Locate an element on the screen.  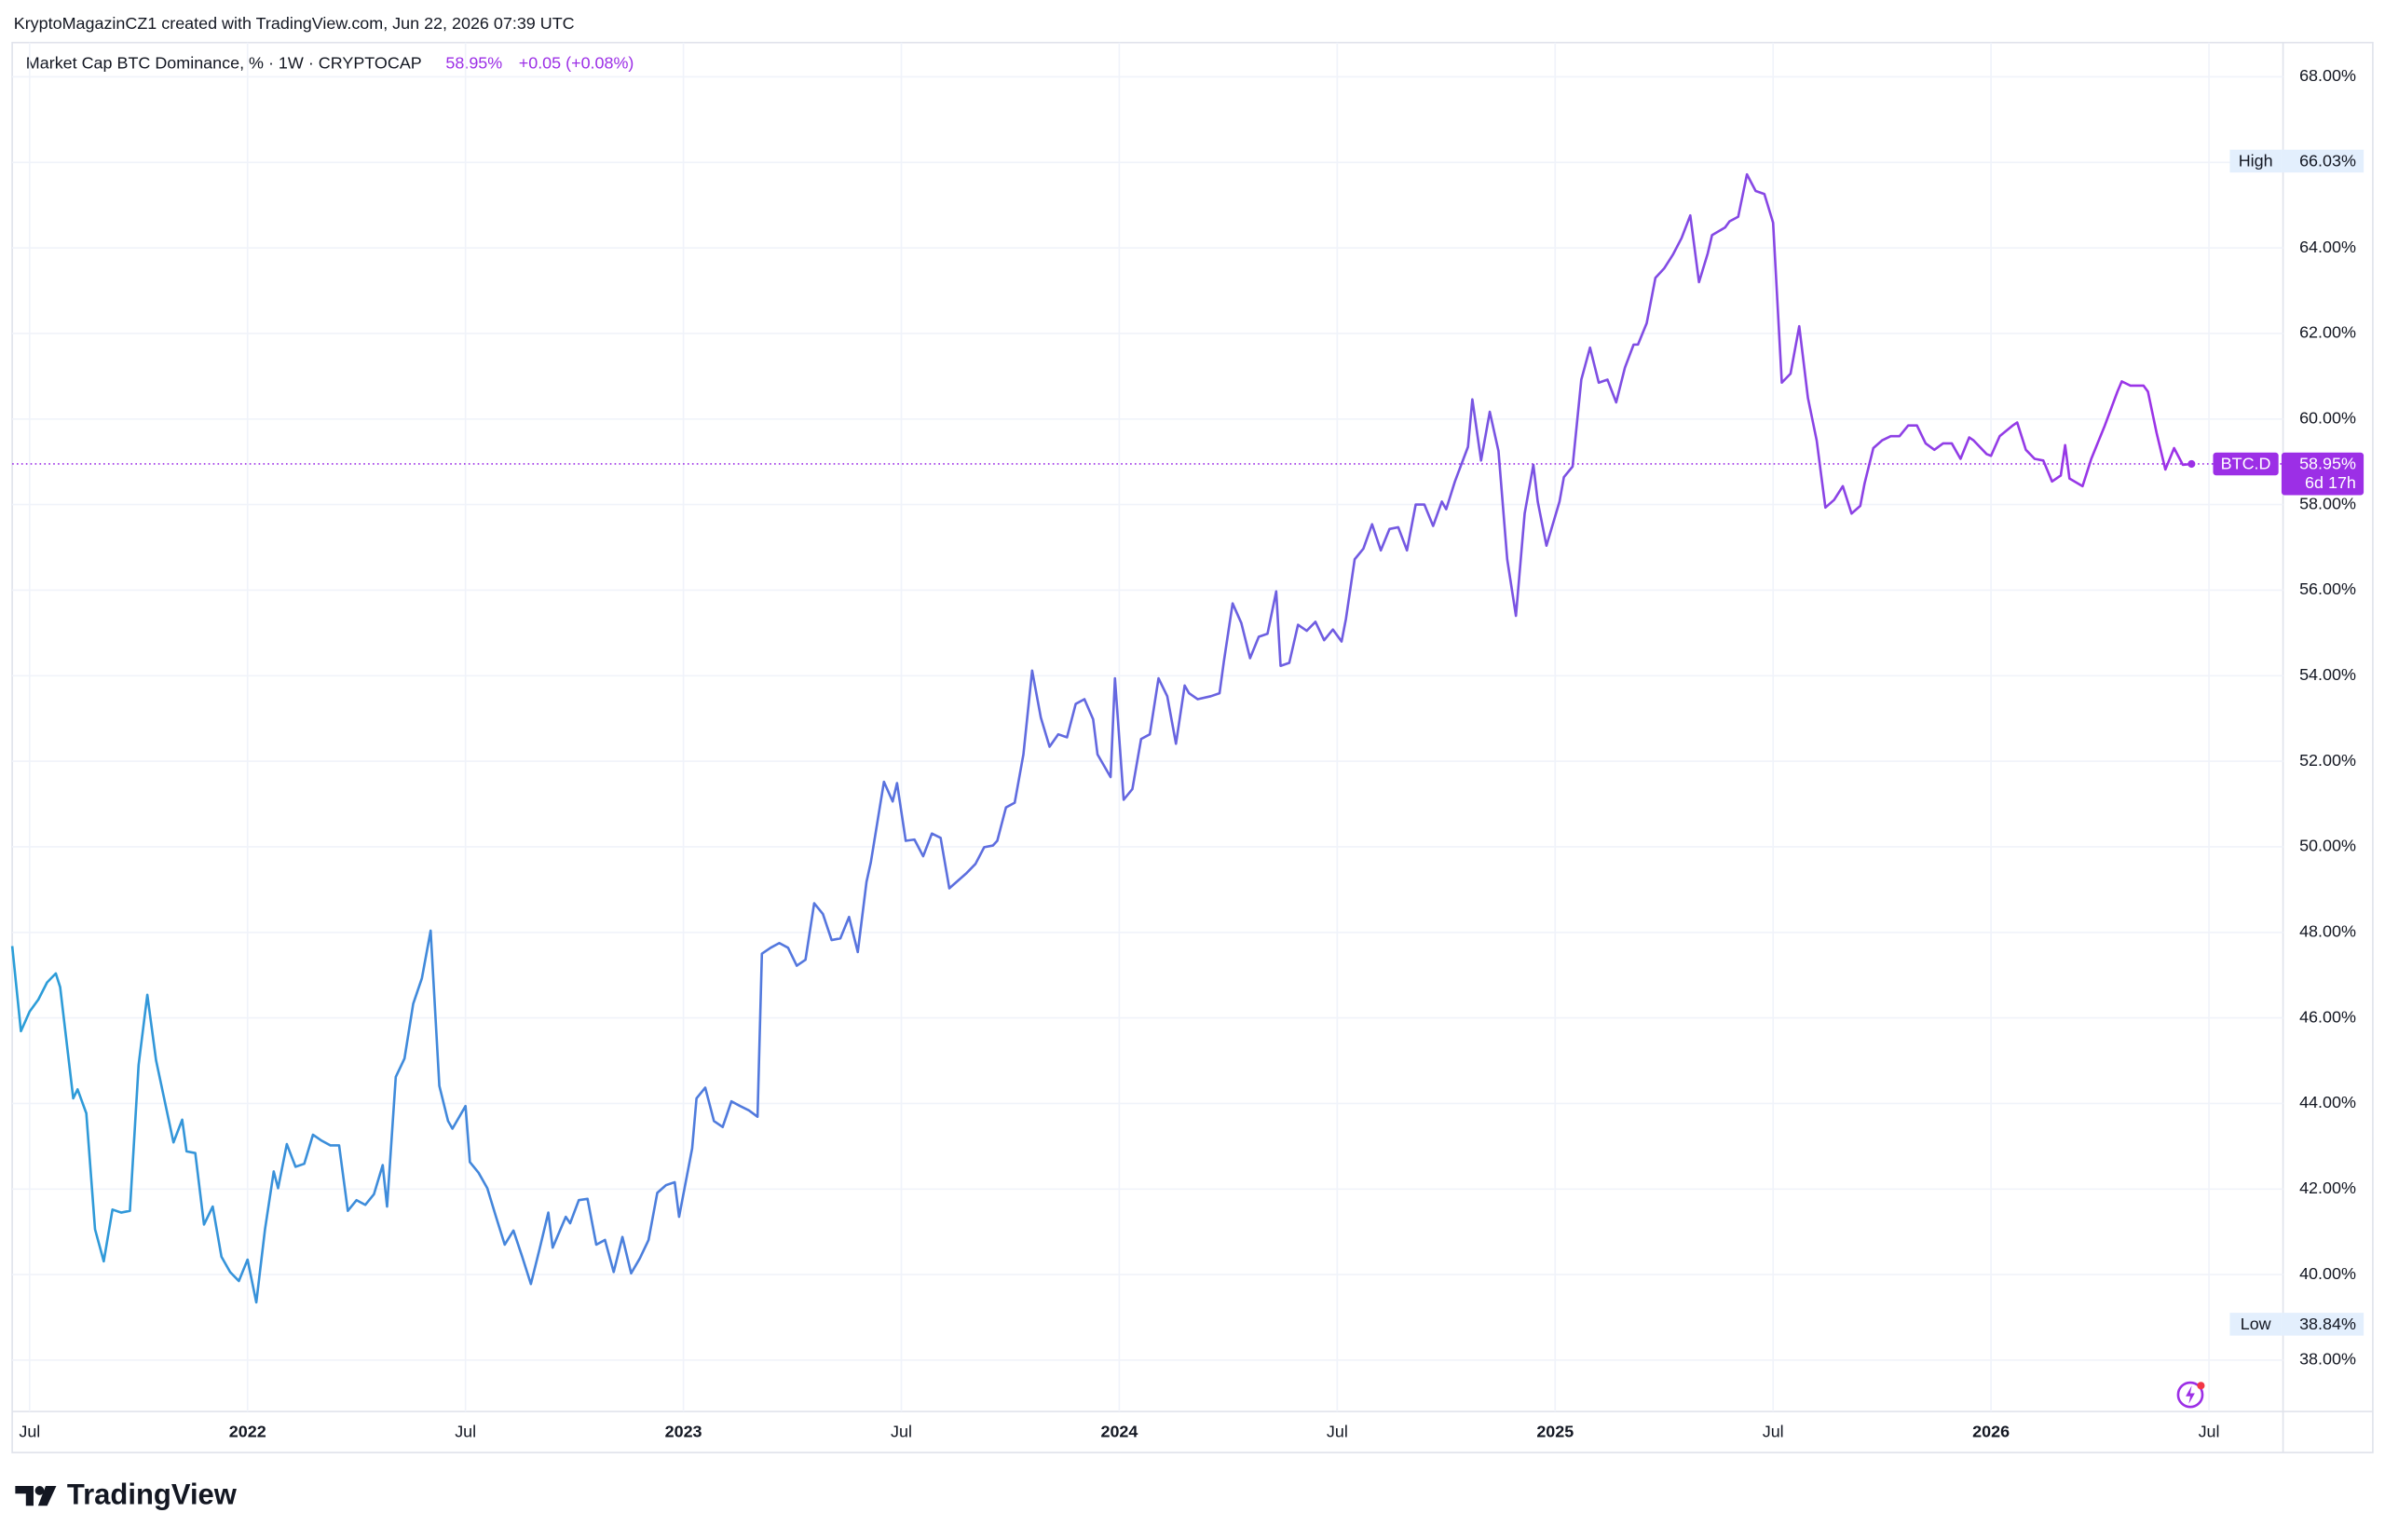
y-tick-label: 46.00% is located at coordinates (2327, 1016).